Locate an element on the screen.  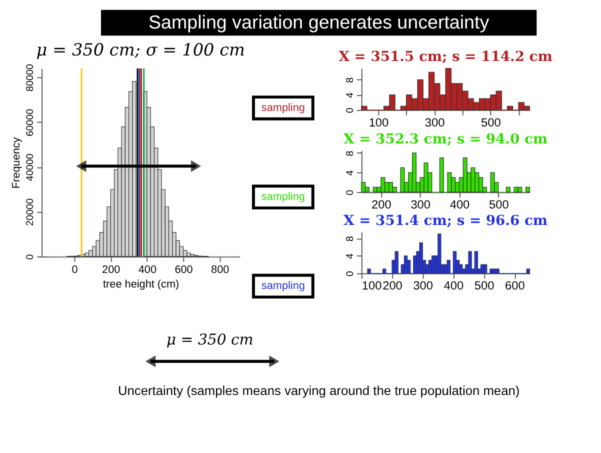
text: Sampling variation generates uncertainty is located at coordinates (319, 22).